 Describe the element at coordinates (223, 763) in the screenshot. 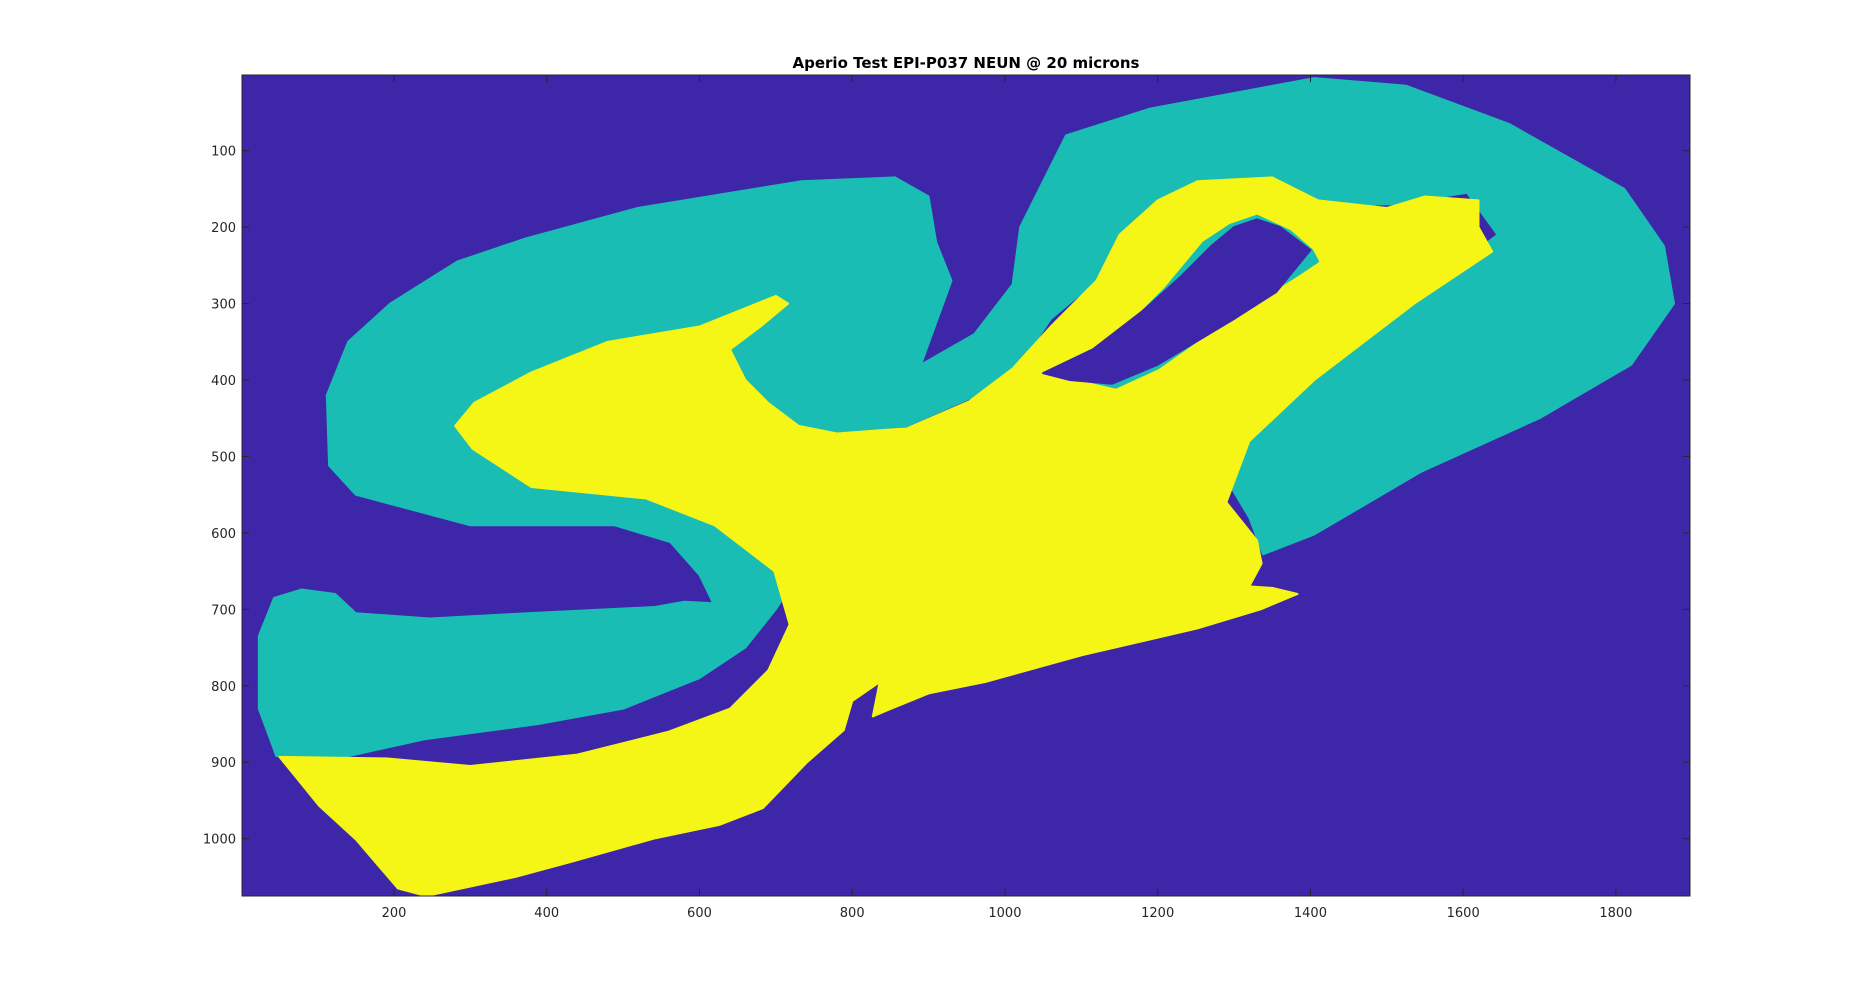

I see `y-tick-label: 900` at that location.